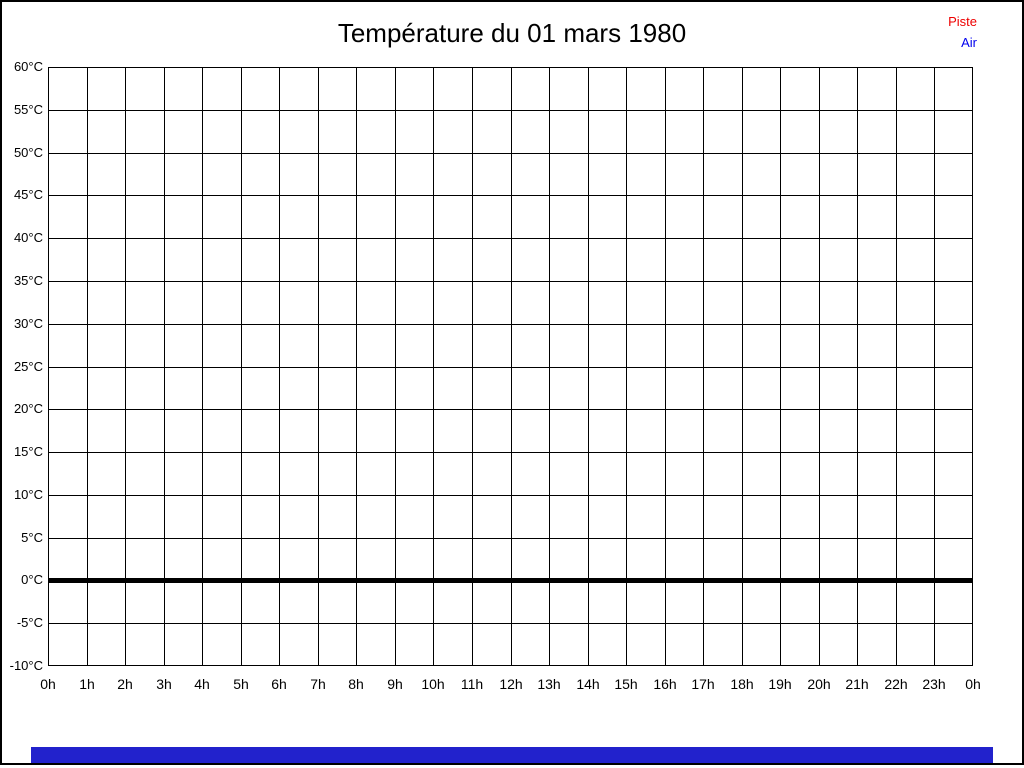 Image resolution: width=1024 pixels, height=768 pixels. What do you see at coordinates (395, 684) in the screenshot?
I see `x-tick-label: 9h` at bounding box center [395, 684].